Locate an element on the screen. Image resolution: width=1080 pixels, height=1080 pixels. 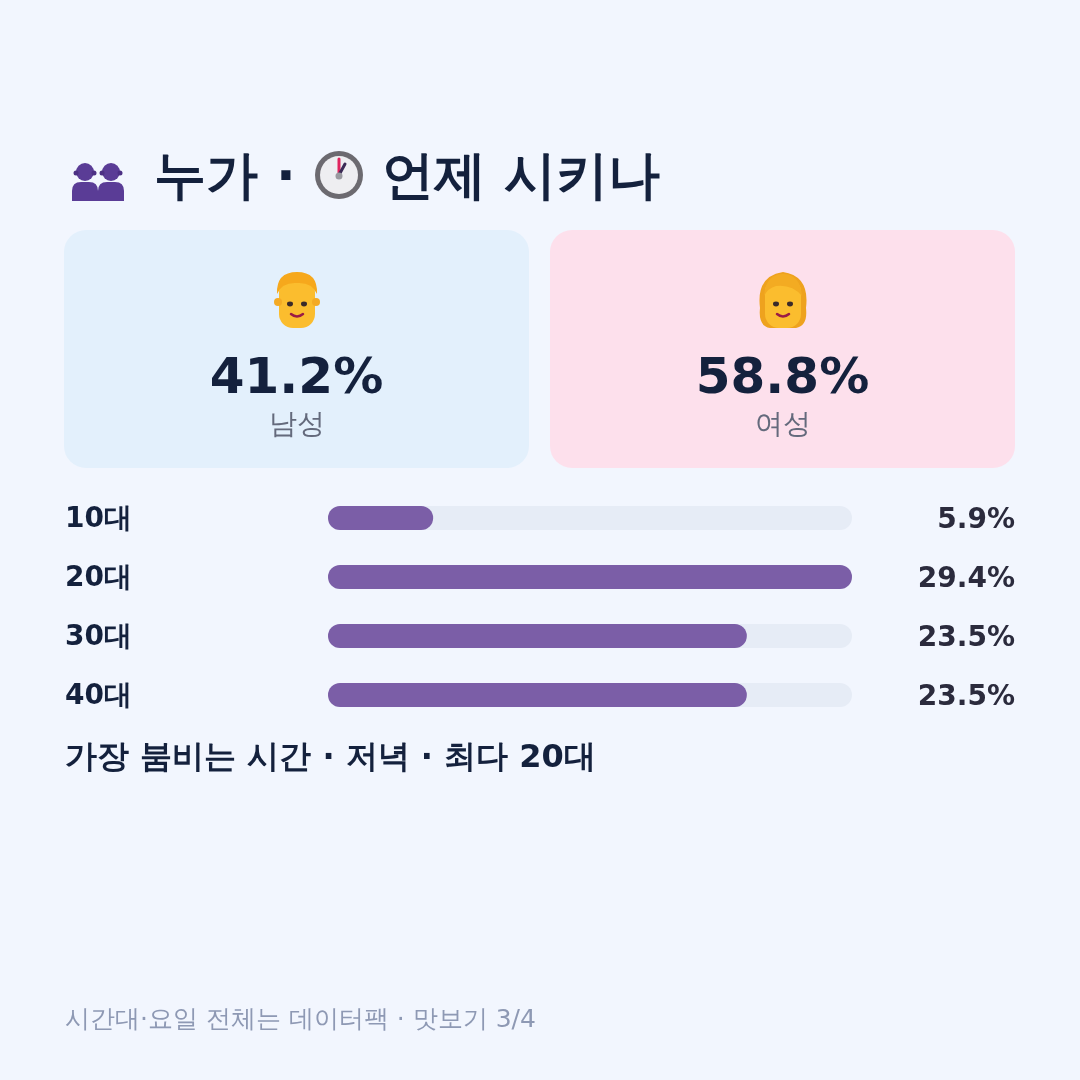
chart-title: 누가 · 언제 시키나 is located at coordinates (407, 175).